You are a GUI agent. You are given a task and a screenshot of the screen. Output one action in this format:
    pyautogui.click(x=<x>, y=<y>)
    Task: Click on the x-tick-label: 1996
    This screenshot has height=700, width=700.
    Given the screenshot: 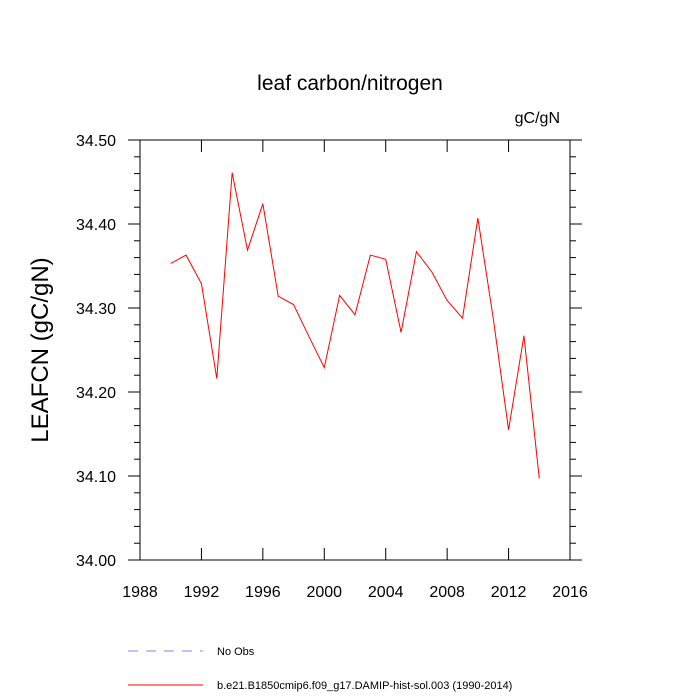 What is the action you would take?
    pyautogui.click(x=263, y=592)
    